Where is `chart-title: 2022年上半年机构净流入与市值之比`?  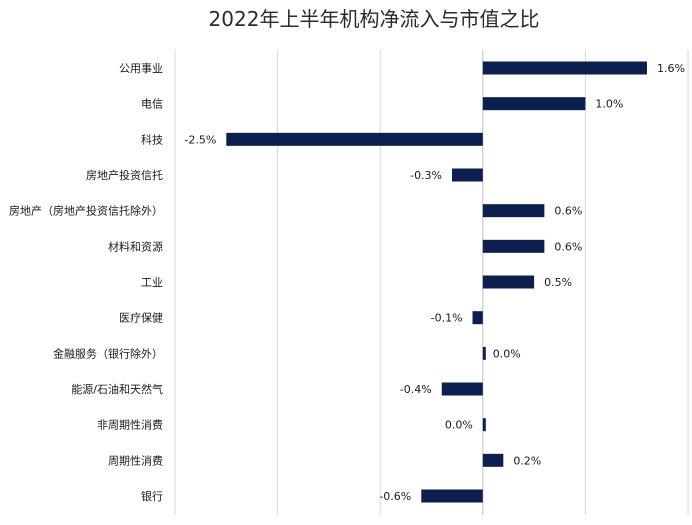
chart-title: 2022年上半年机构净流入与市值之比 is located at coordinates (374, 19).